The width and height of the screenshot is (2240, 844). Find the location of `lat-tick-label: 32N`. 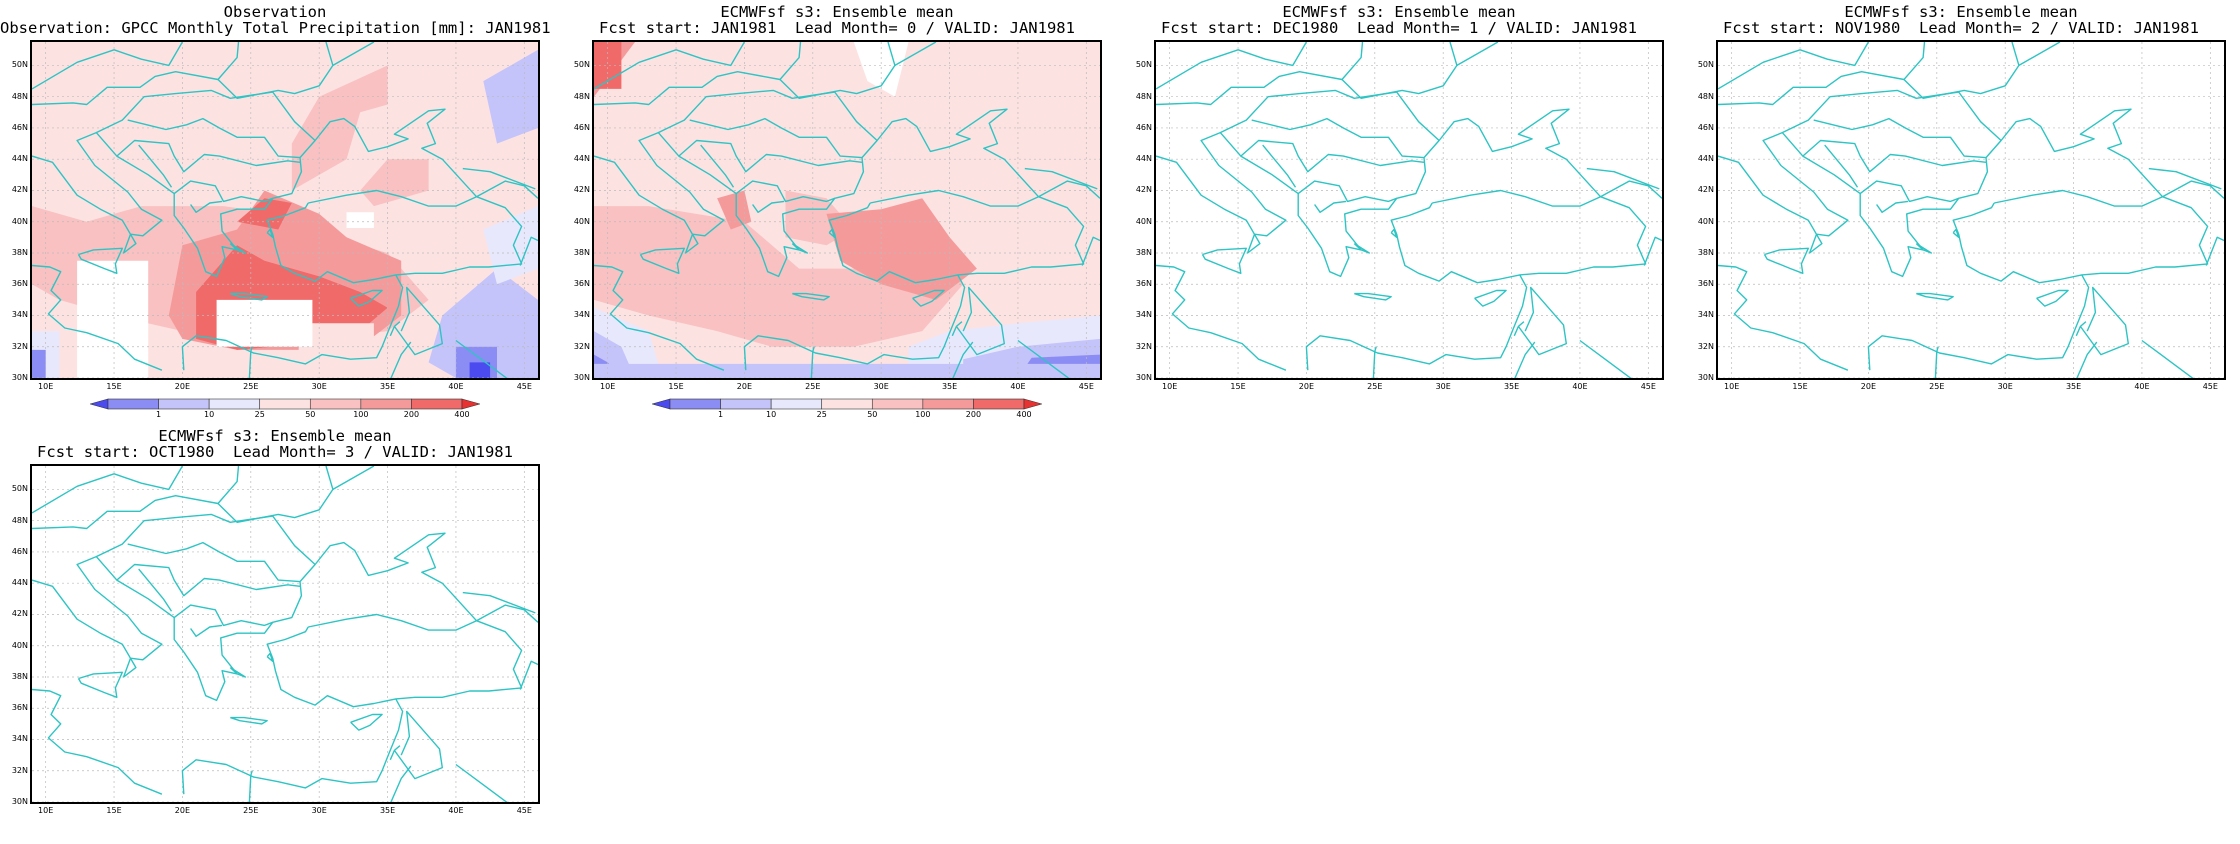

lat-tick-label: 32N is located at coordinates (1143, 346).